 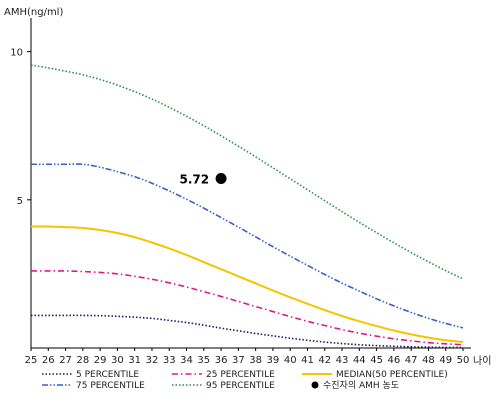 What do you see at coordinates (273, 360) in the screenshot?
I see `x-tick-label: 39` at bounding box center [273, 360].